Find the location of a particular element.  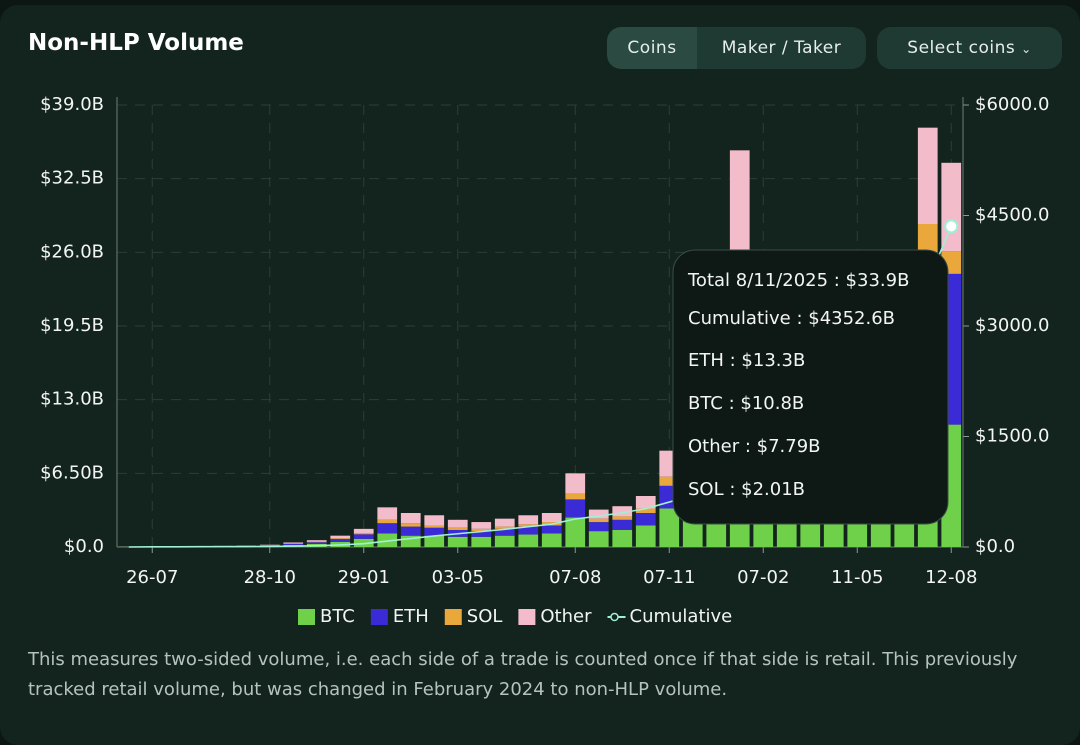

tooltip-line: ETH : $13.3B is located at coordinates (746, 360).